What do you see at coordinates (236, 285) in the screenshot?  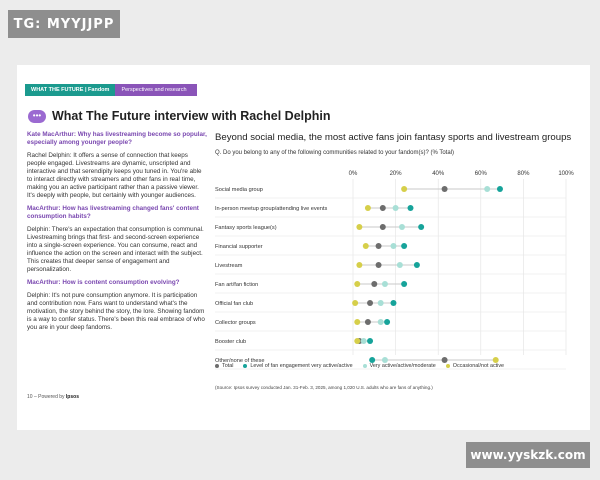 I see `category-label: Fan art/fan fiction` at bounding box center [236, 285].